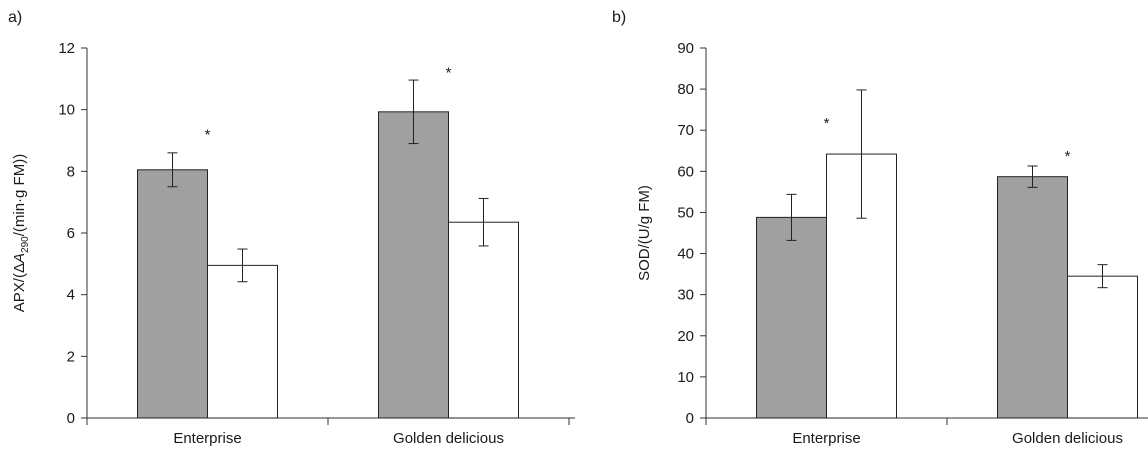 The height and width of the screenshot is (450, 1148). I want to click on panel-label: b), so click(619, 17).